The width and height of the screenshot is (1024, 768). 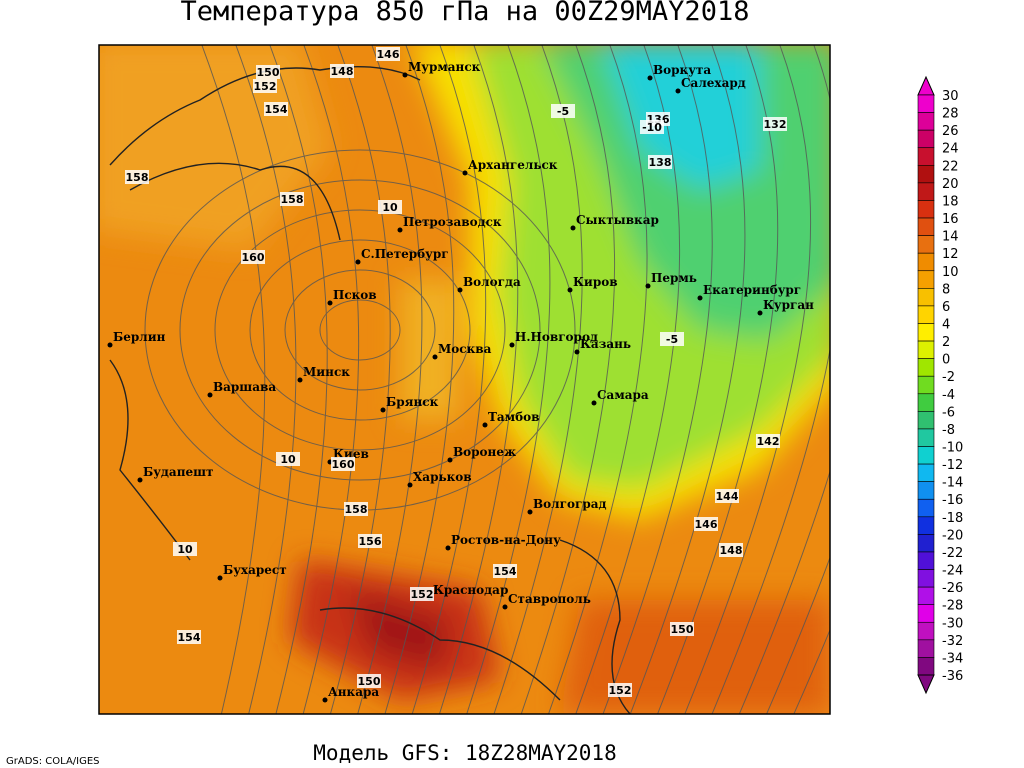 What do you see at coordinates (950, 149) in the screenshot?
I see `colorbar-label: 24` at bounding box center [950, 149].